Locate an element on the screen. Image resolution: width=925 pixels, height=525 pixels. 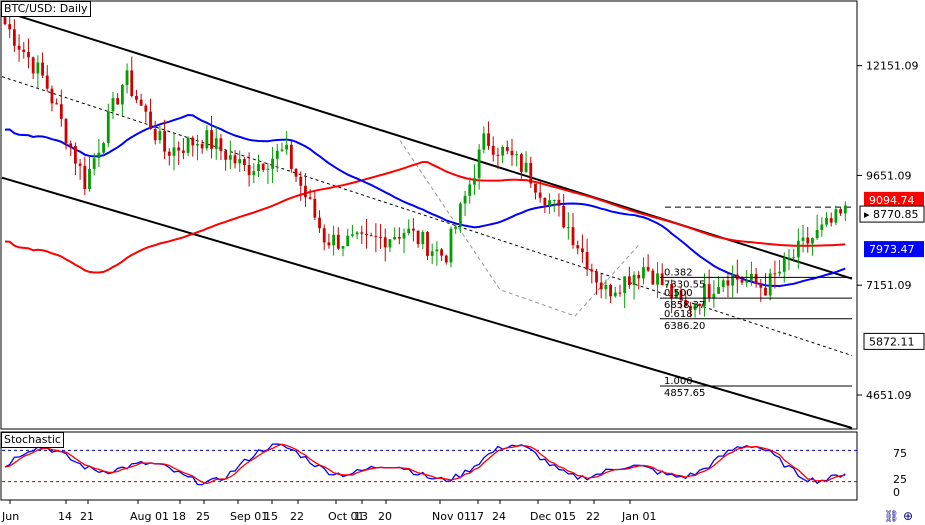
x-tick-label: 14 is located at coordinates (65, 516).